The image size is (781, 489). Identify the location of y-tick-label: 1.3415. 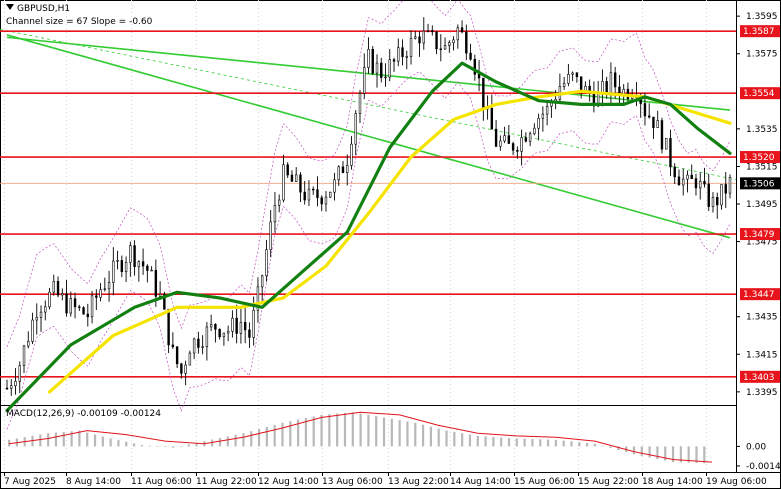
(762, 355).